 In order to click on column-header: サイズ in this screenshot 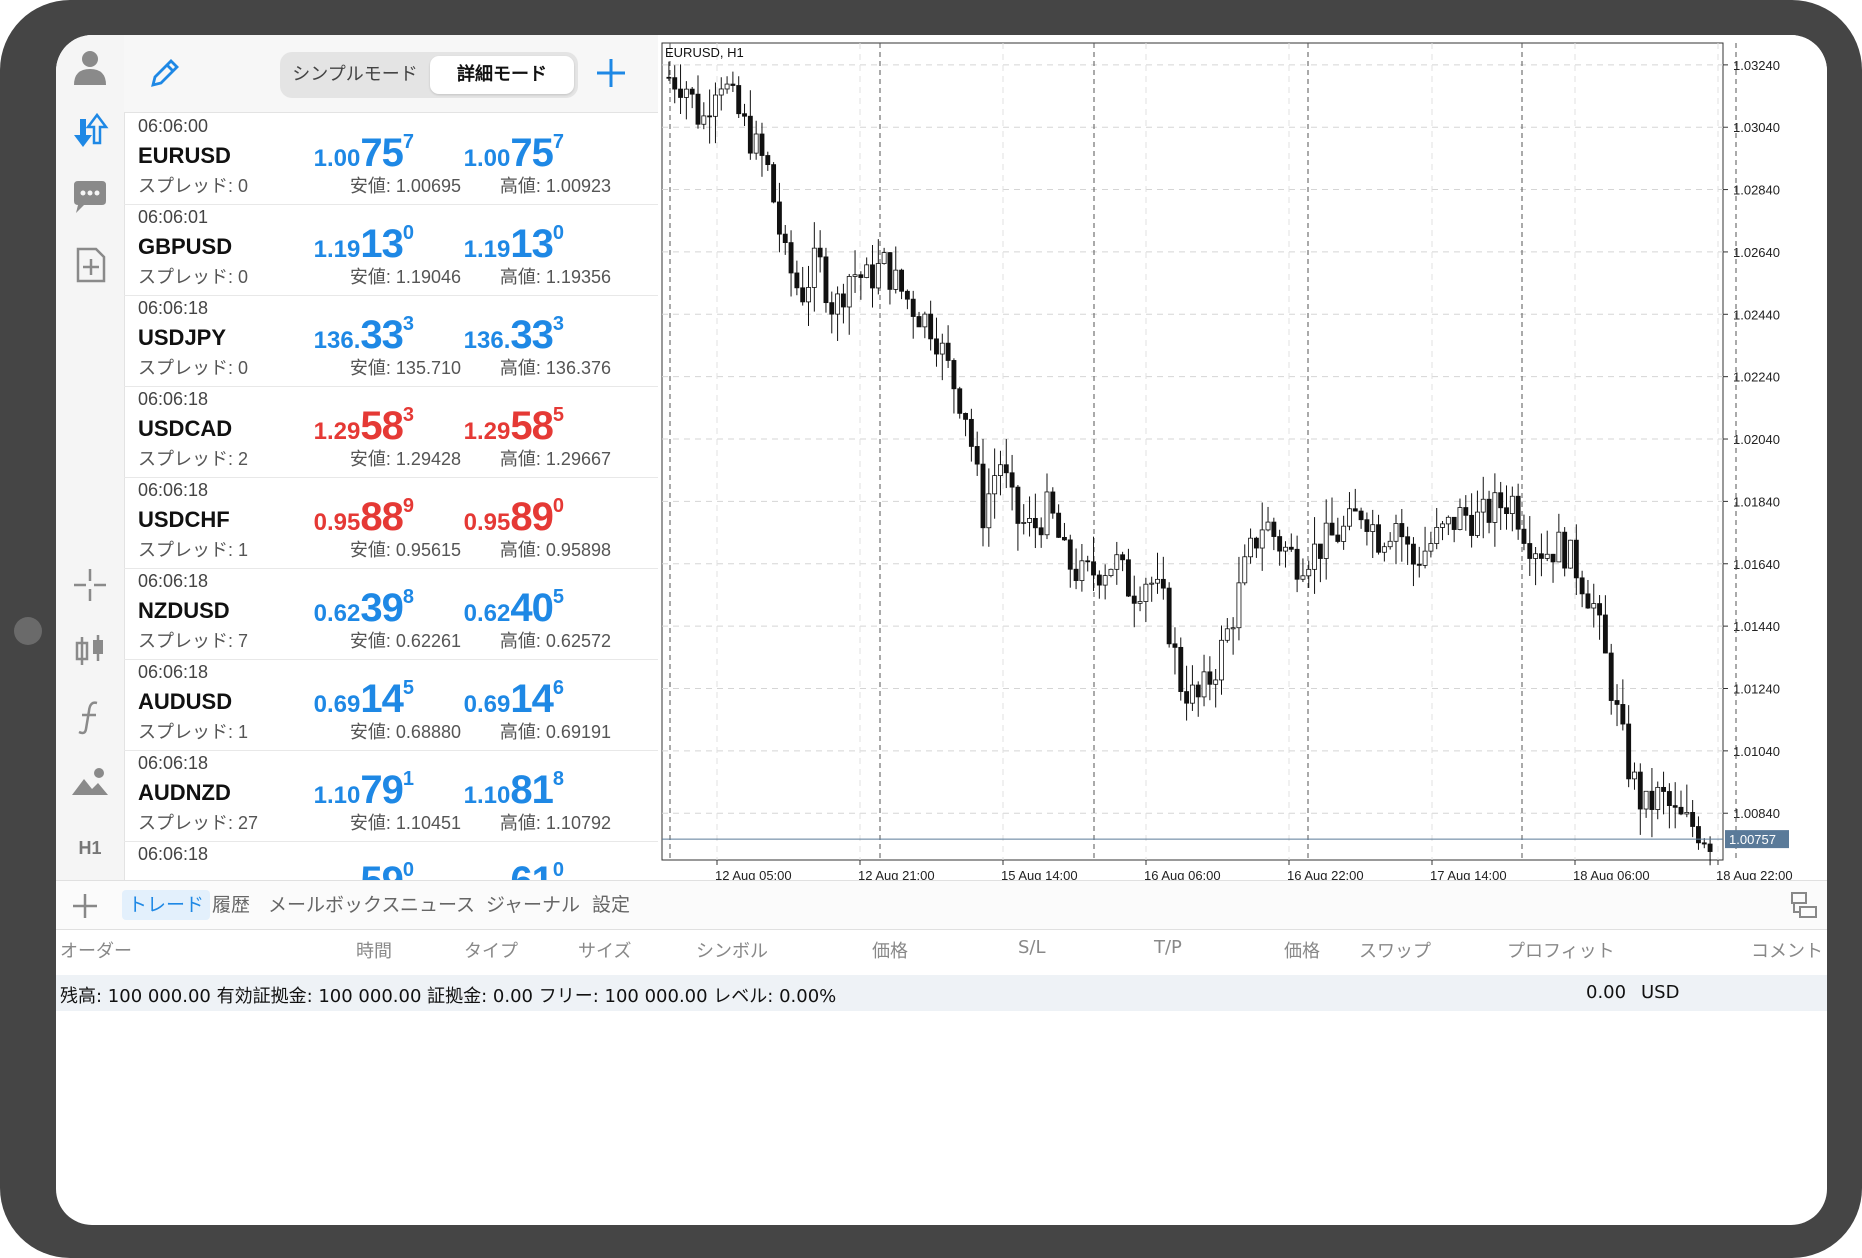, I will do `click(605, 951)`.